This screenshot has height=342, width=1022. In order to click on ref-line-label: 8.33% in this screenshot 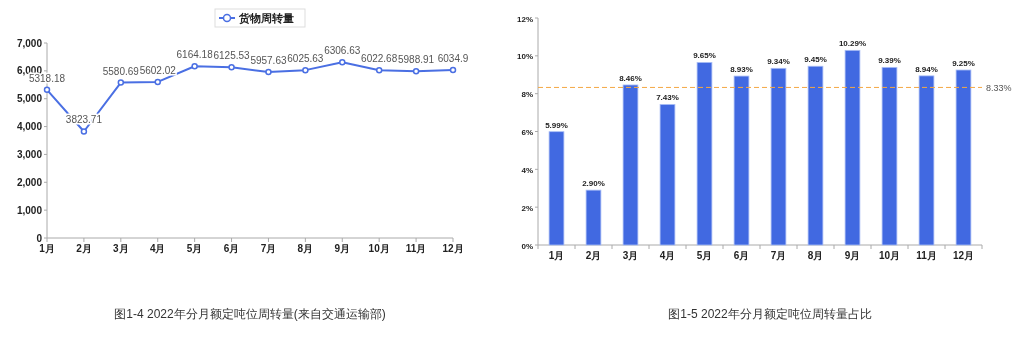, I will do `click(999, 87)`.